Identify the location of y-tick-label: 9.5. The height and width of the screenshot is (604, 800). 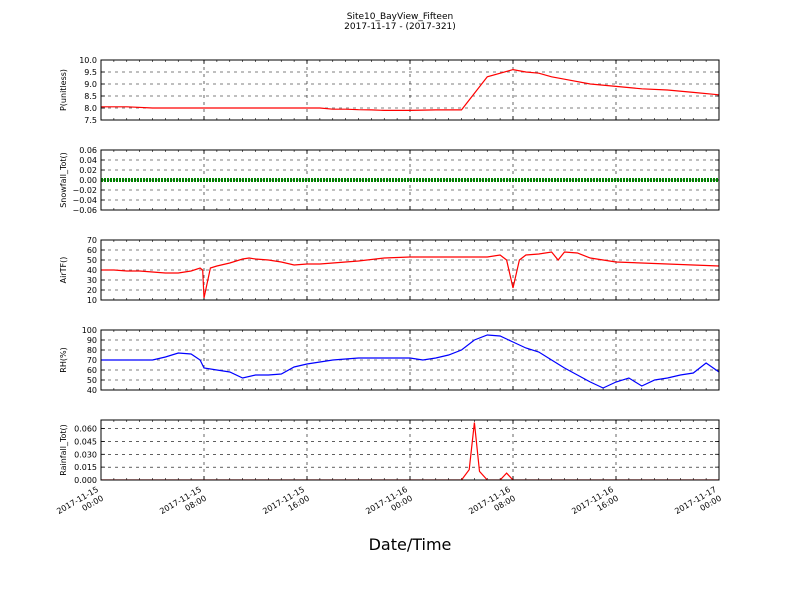
(90, 72).